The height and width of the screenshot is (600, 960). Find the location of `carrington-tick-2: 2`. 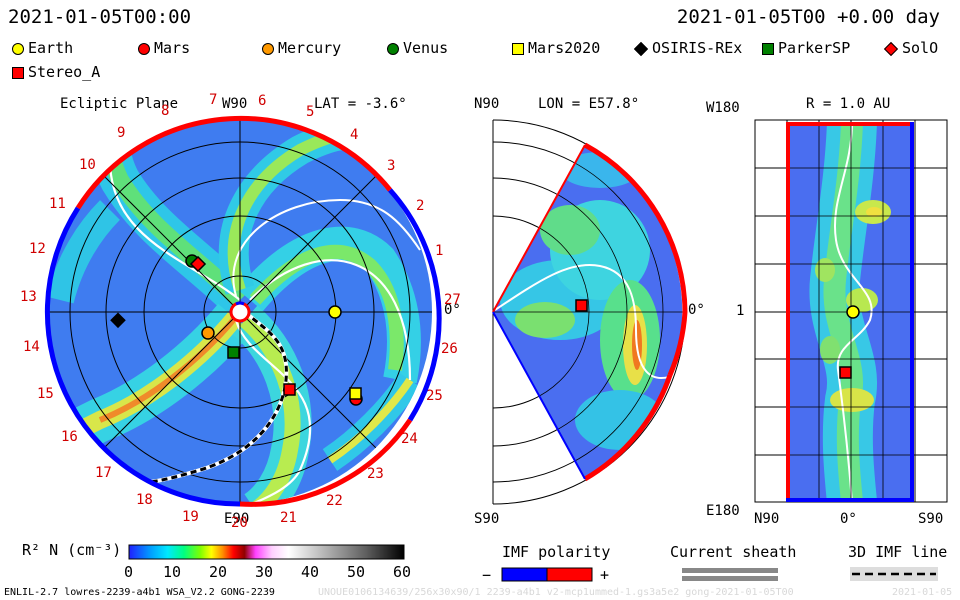

carrington-tick-2: 2 is located at coordinates (420, 206).